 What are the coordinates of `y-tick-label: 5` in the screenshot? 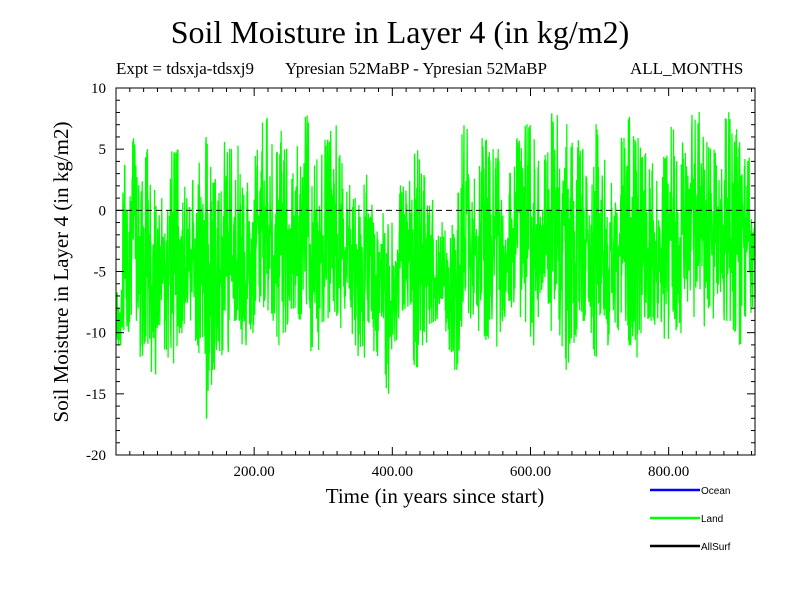 It's located at (103, 150).